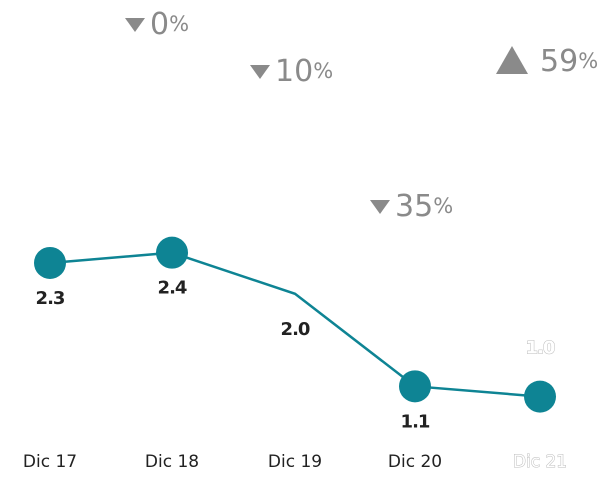 The height and width of the screenshot is (491, 600). What do you see at coordinates (540, 348) in the screenshot?
I see `value-label: 1.0` at bounding box center [540, 348].